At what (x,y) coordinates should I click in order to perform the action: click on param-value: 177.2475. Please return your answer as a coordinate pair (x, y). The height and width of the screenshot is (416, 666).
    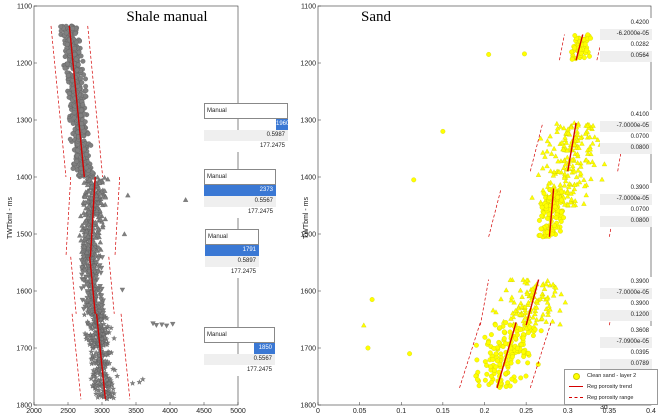
    Looking at the image, I should click on (240, 212).